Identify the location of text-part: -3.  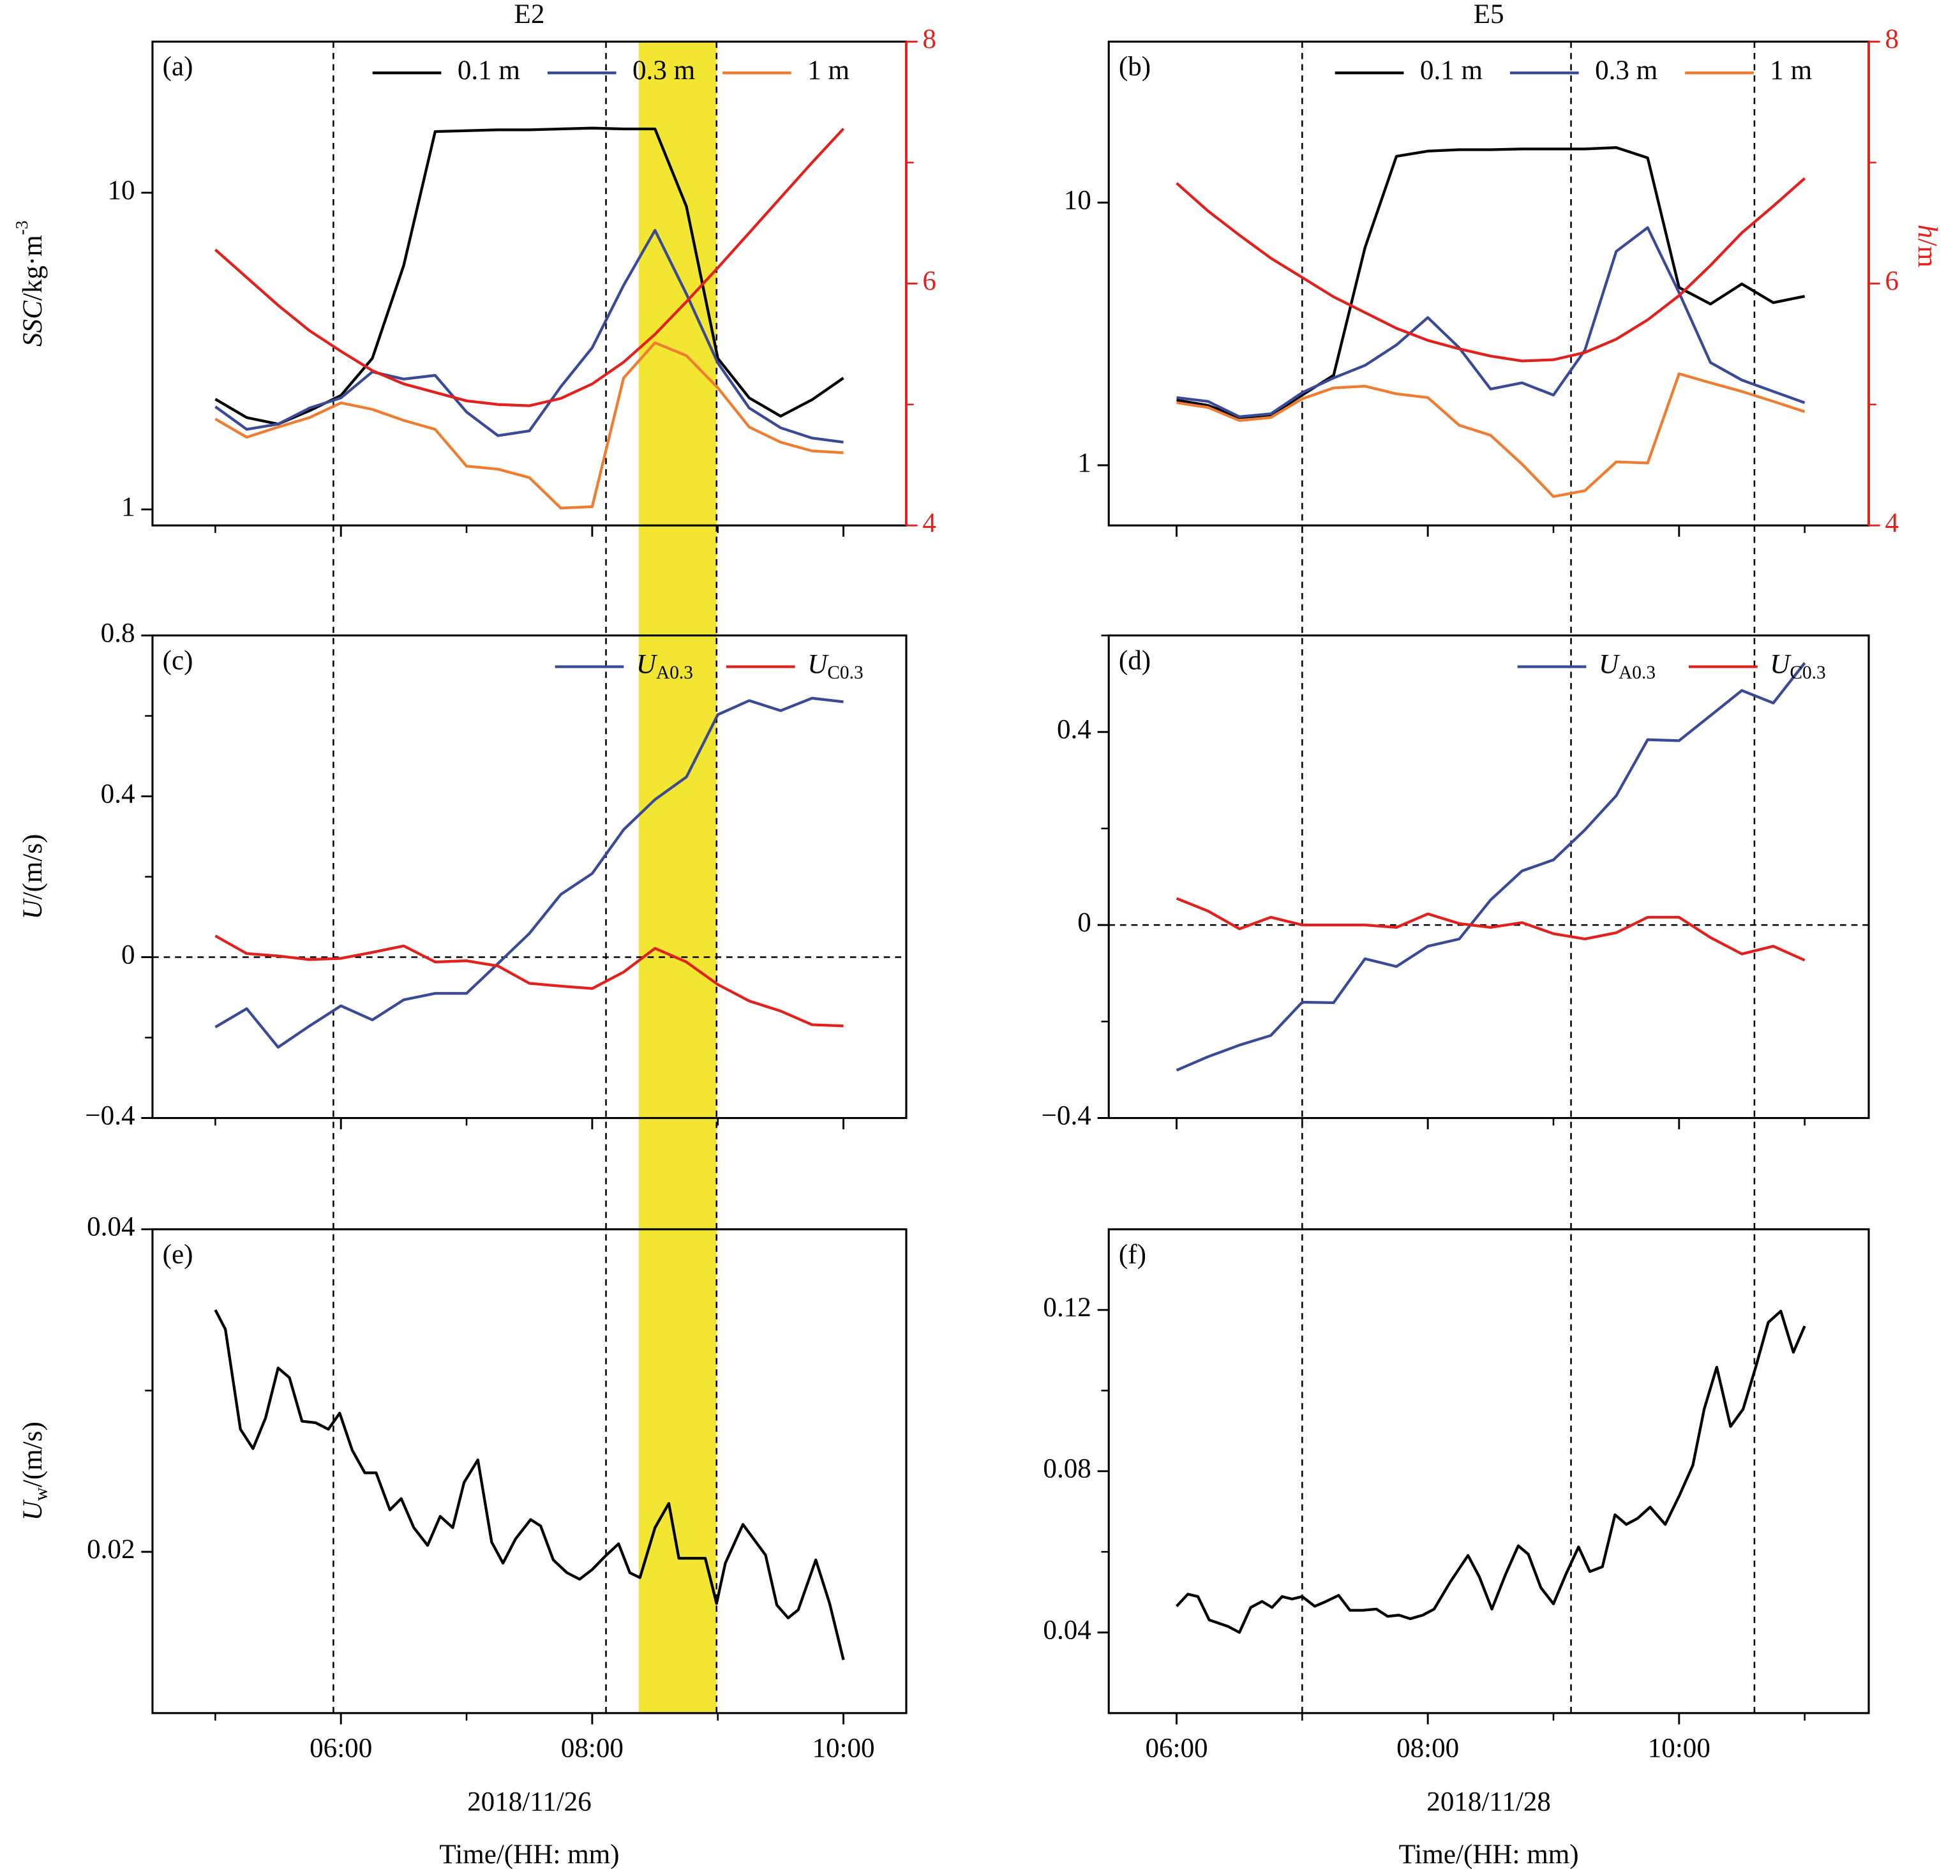
(22, 227).